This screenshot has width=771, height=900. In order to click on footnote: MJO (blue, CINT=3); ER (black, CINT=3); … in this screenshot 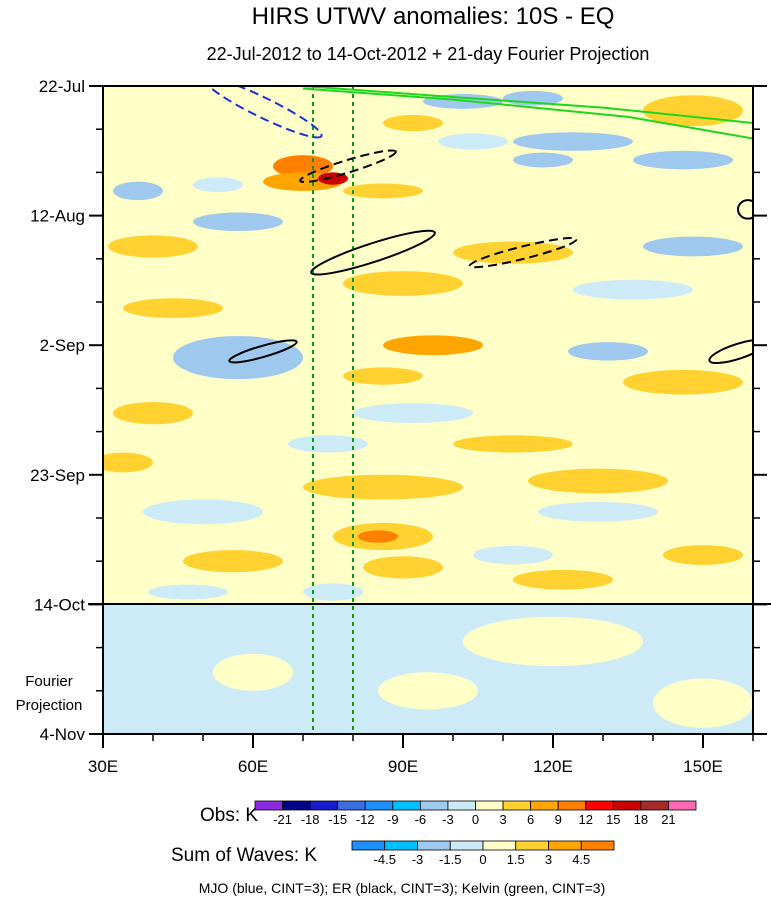, I will do `click(402, 888)`.